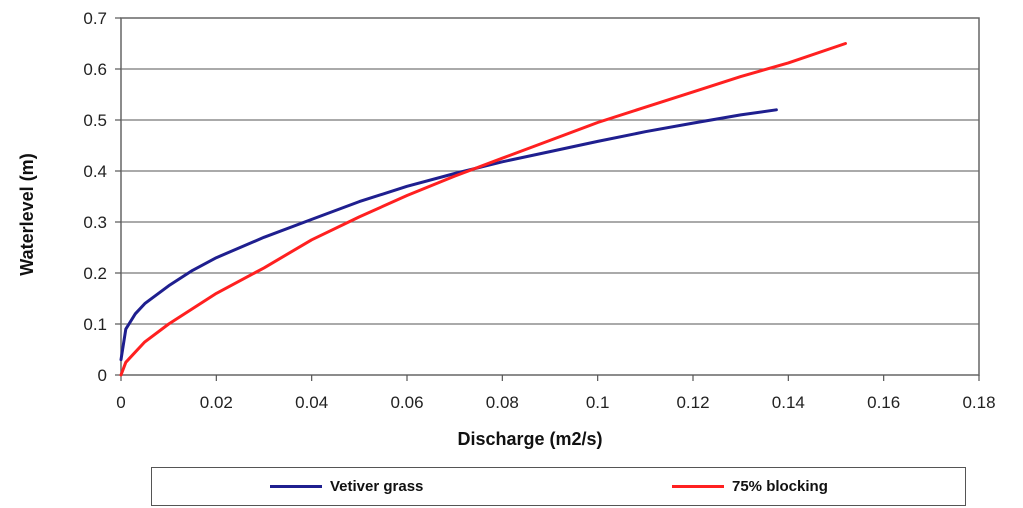 The height and width of the screenshot is (508, 1023). Describe the element at coordinates (883, 402) in the screenshot. I see `x-tick-label: 0.16` at that location.